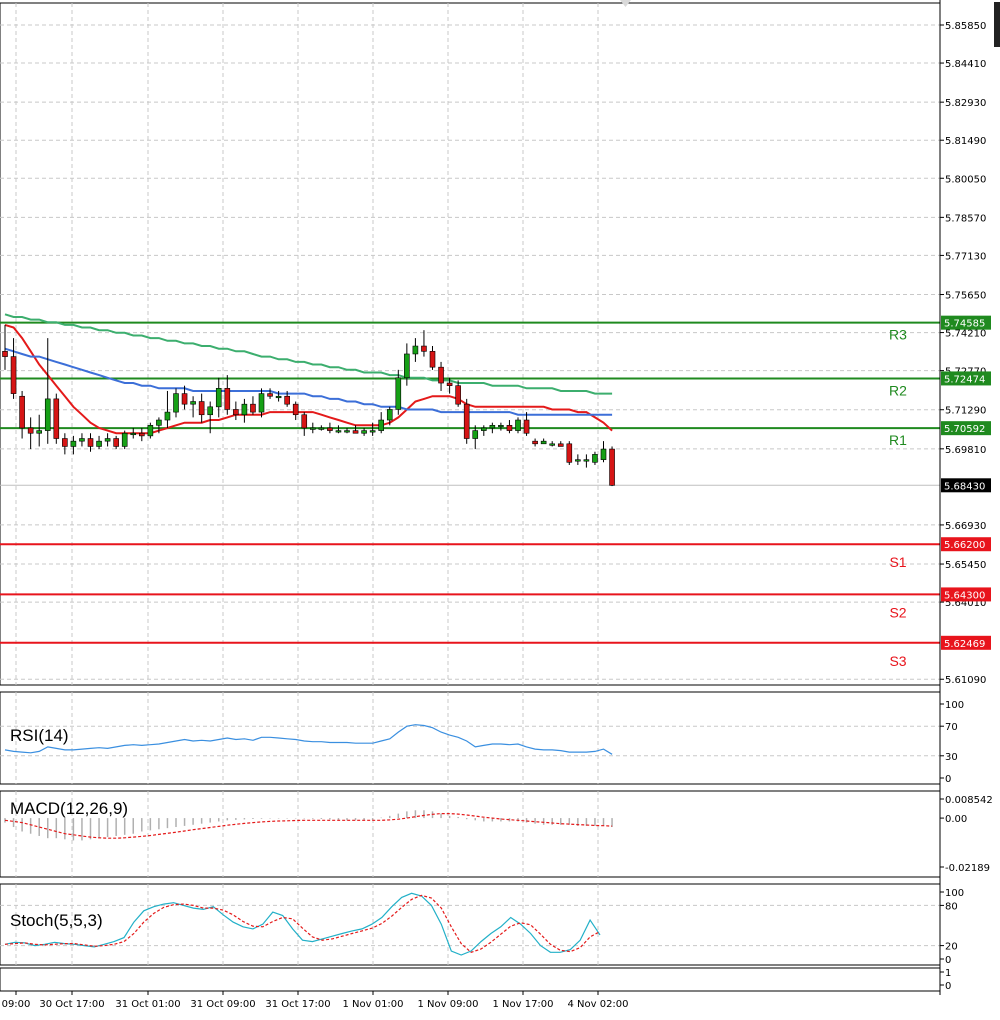  Describe the element at coordinates (625, 3) in the screenshot. I see `chart-shift-marker` at that location.